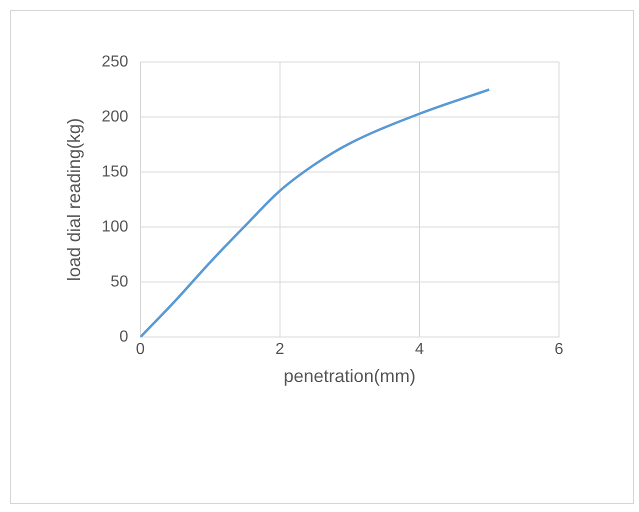  Describe the element at coordinates (559, 349) in the screenshot. I see `x-tick-label: 6` at that location.